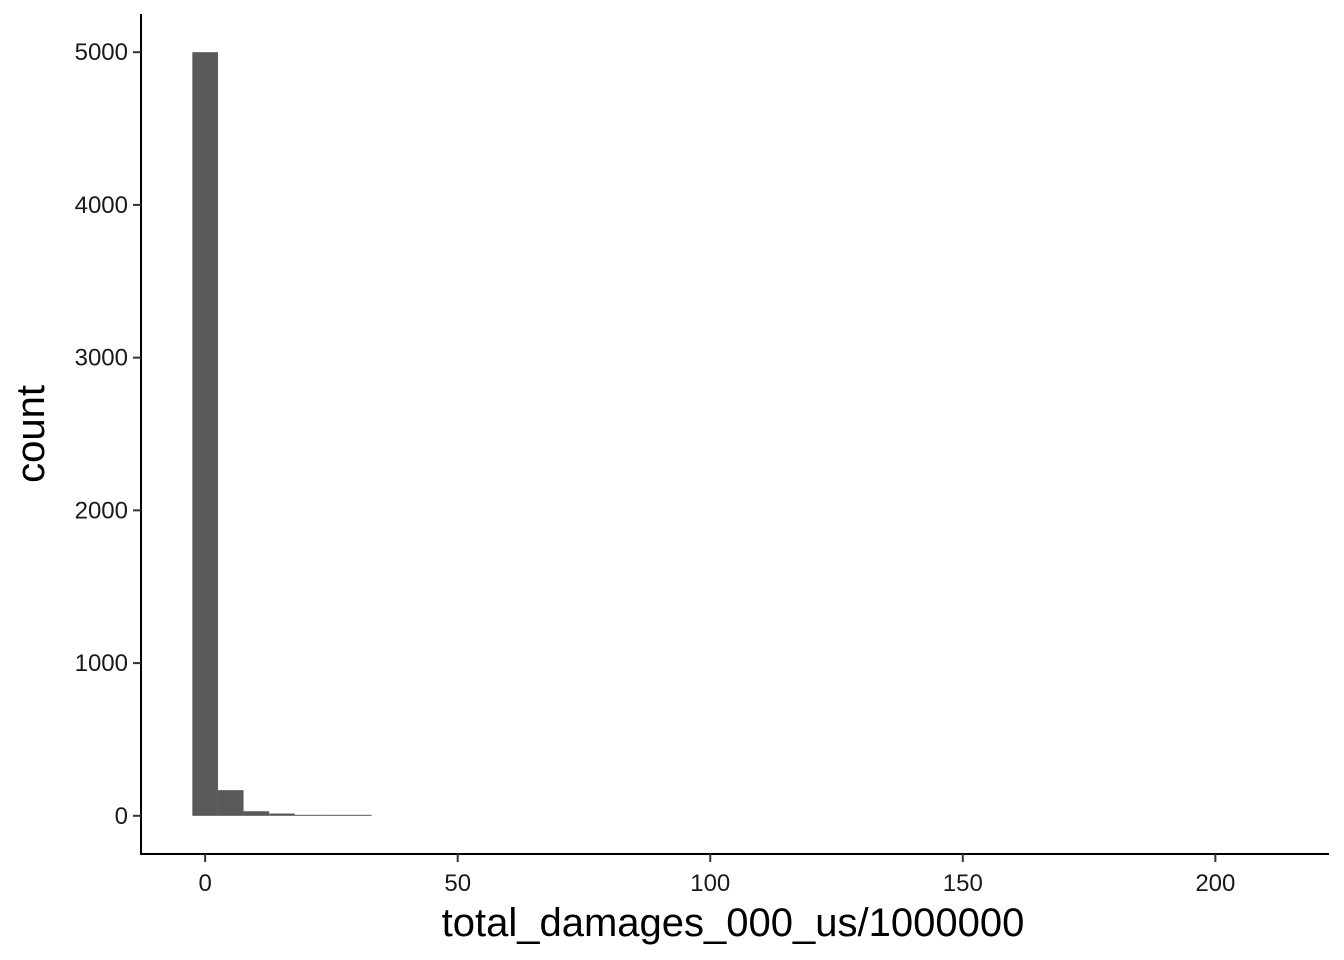 This screenshot has height=960, width=1344. I want to click on y-tick-label: 4000, so click(101, 205).